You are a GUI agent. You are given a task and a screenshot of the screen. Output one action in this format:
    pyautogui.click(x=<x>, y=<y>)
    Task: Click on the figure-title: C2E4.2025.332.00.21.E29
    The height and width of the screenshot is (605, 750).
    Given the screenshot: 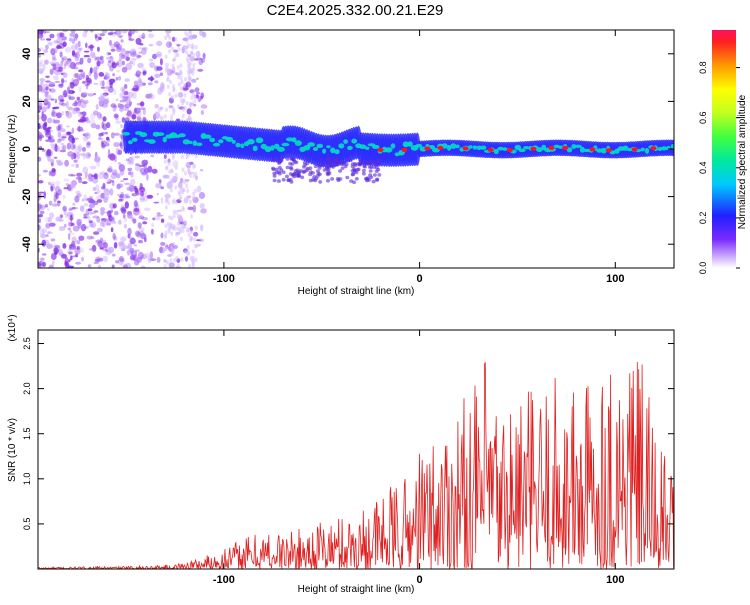 What is the action you would take?
    pyautogui.click(x=355, y=10)
    